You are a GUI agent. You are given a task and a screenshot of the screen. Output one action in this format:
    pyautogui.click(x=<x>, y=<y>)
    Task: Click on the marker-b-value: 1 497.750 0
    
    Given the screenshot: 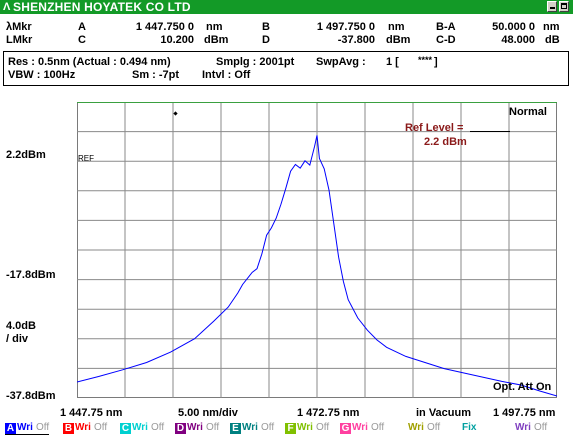 What is the action you would take?
    pyautogui.click(x=345, y=27)
    